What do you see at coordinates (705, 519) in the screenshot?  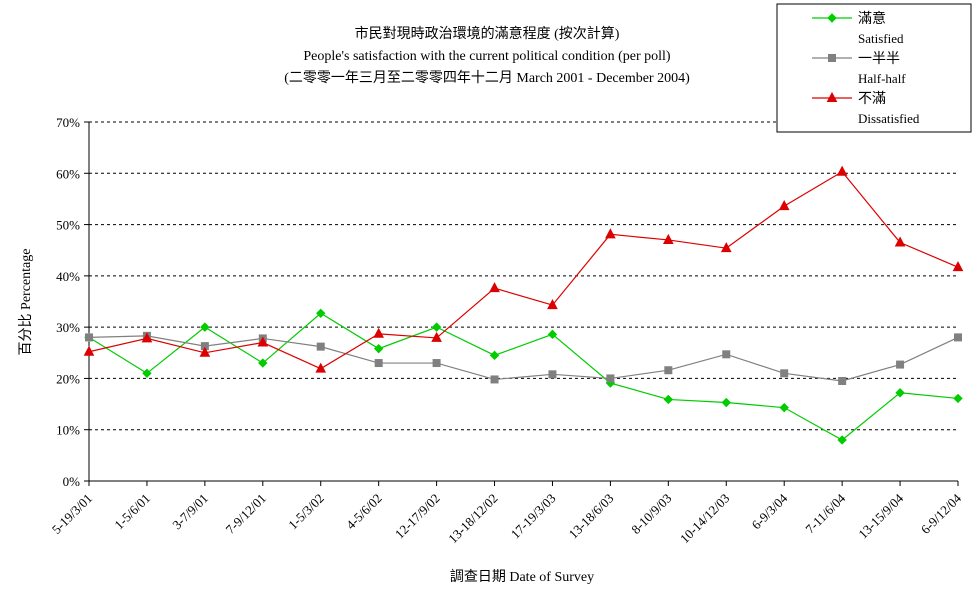 I see `x-tick-label: 10-14/12/03` at bounding box center [705, 519].